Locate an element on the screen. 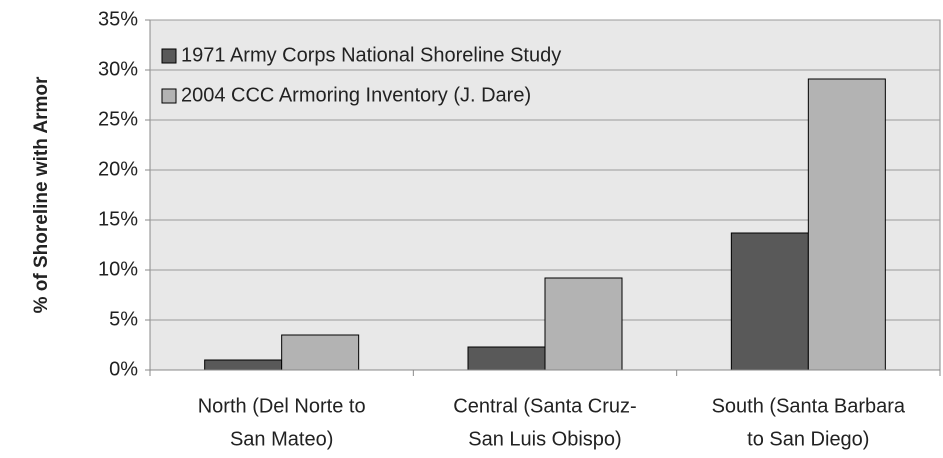 The height and width of the screenshot is (458, 943). y-tick-label: 15% is located at coordinates (118, 219).